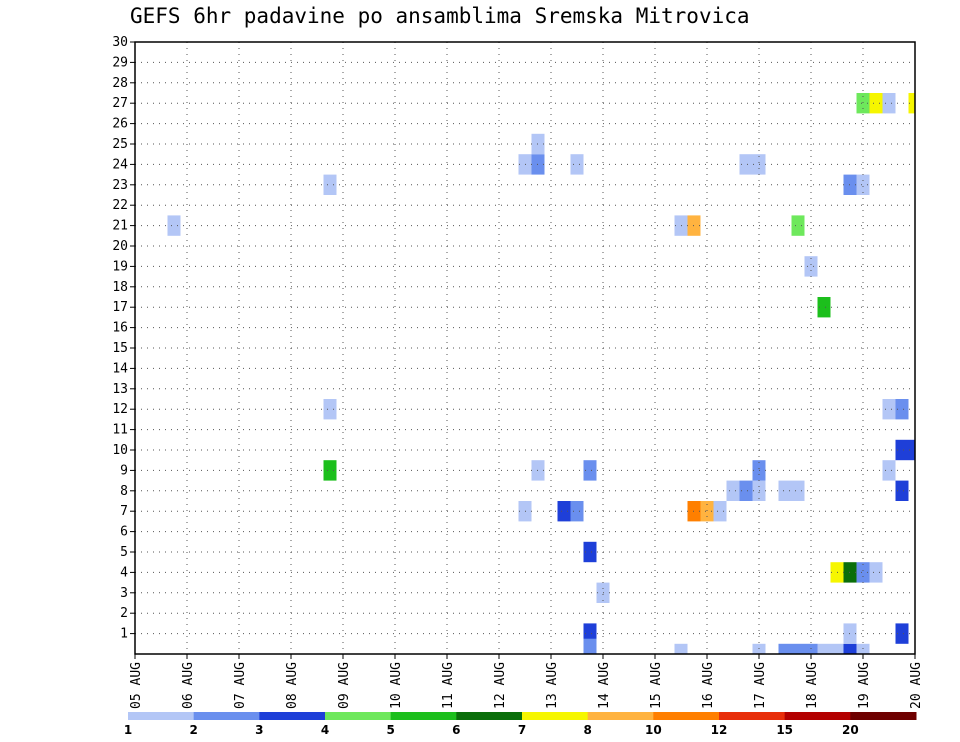 The height and width of the screenshot is (742, 960). Describe the element at coordinates (552, 685) in the screenshot. I see `x-tick-label: 13 AUG` at that location.